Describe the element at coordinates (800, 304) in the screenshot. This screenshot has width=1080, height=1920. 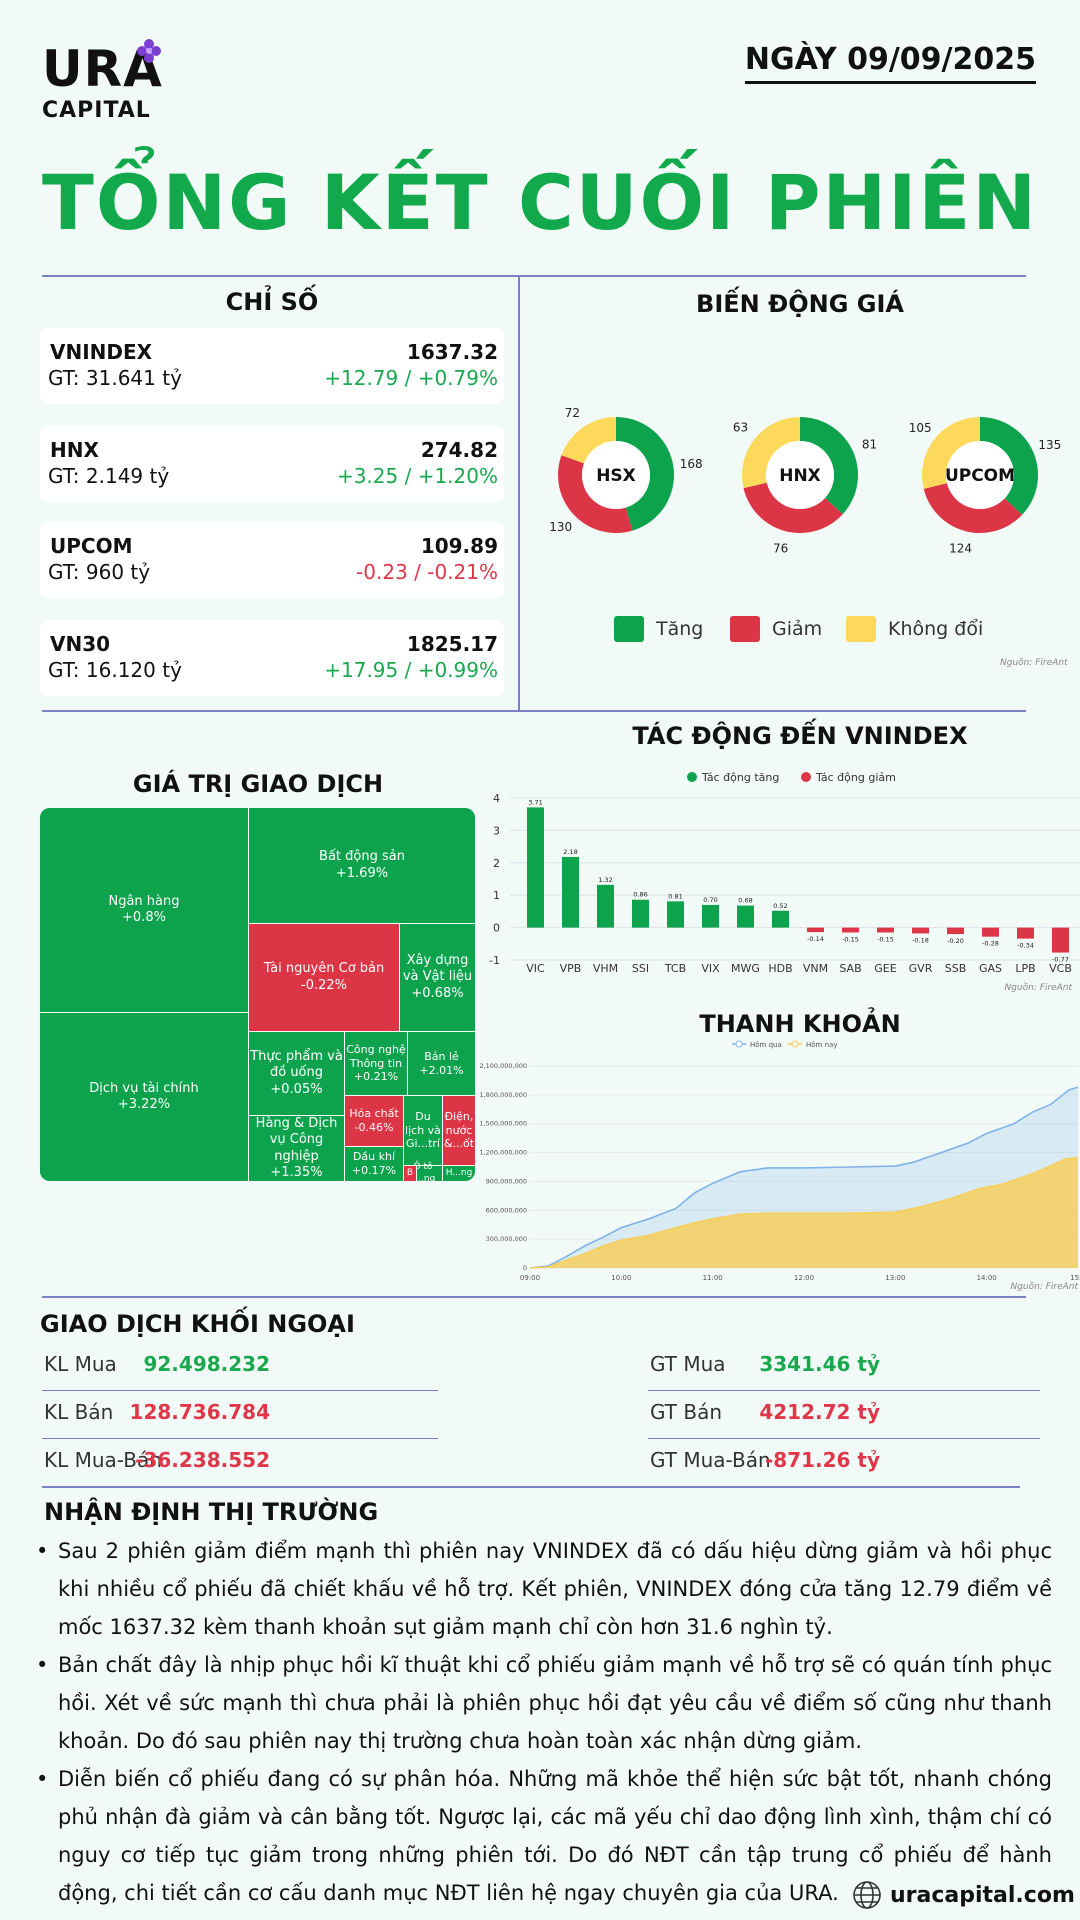
I see `price-move-title: BIẾN ĐỘNG GIÁ` at that location.